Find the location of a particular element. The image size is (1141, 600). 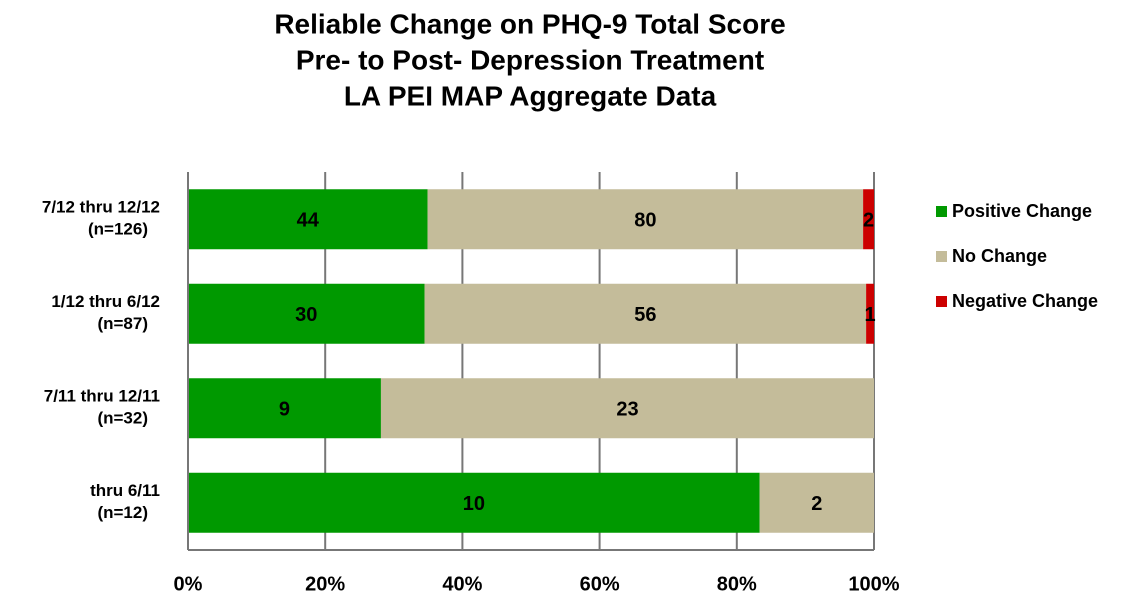

data-label: 10 is located at coordinates (474, 504).